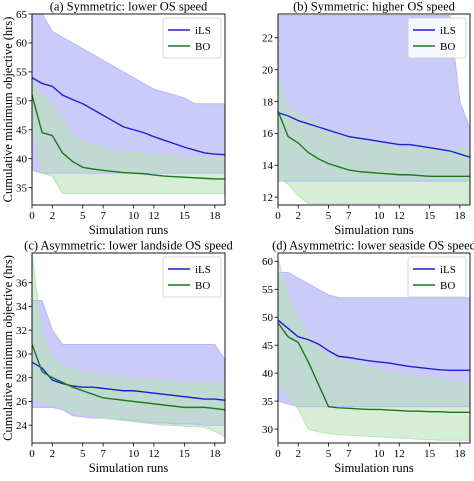  I want to click on y-tick-label: 24, so click(22, 426).